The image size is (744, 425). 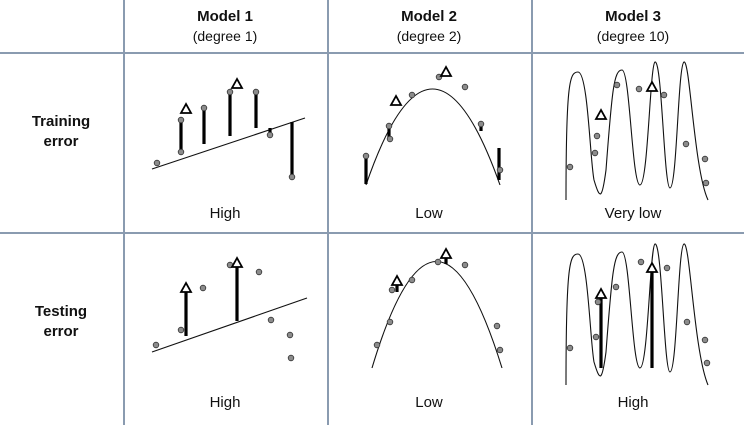 What do you see at coordinates (429, 36) in the screenshot?
I see `column-subtitle: (degree 2)` at bounding box center [429, 36].